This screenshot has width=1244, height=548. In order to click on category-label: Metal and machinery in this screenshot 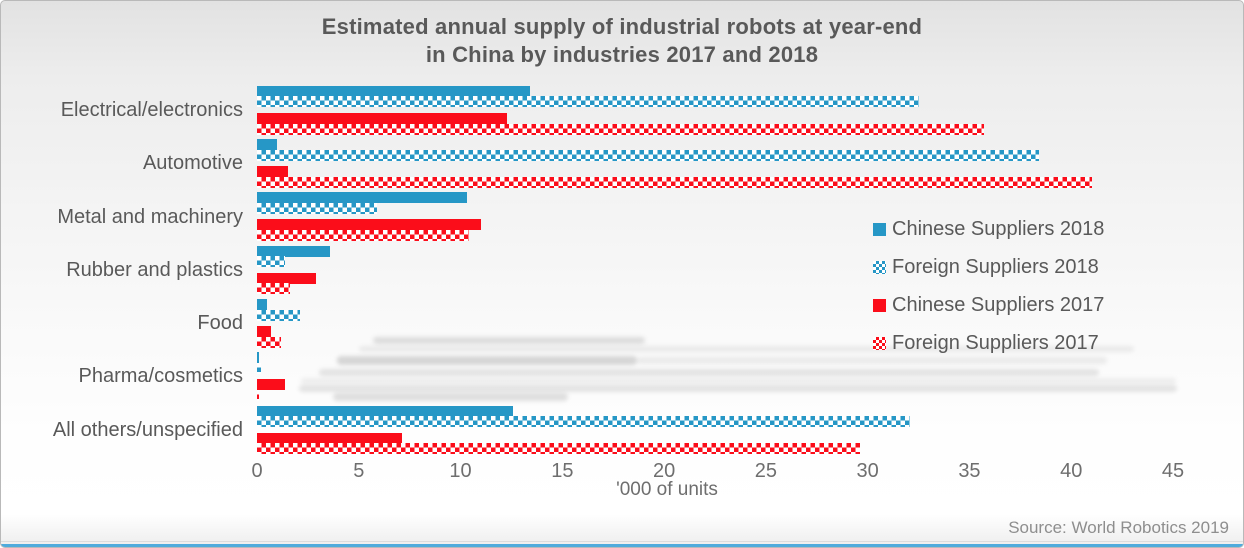, I will do `click(150, 216)`.